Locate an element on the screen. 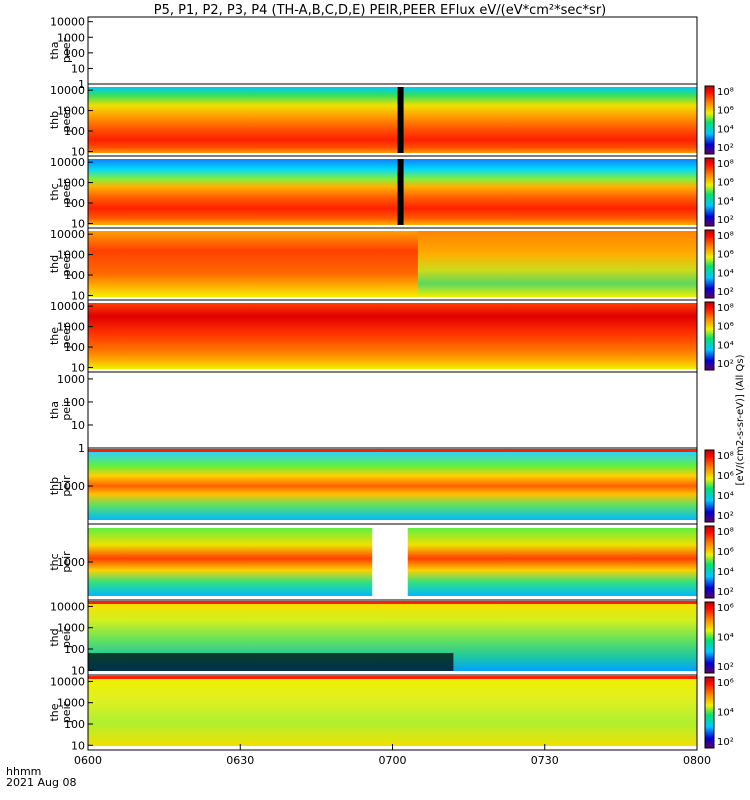 This screenshot has width=750, height=800. colorbar-the-peer is located at coordinates (709, 336).